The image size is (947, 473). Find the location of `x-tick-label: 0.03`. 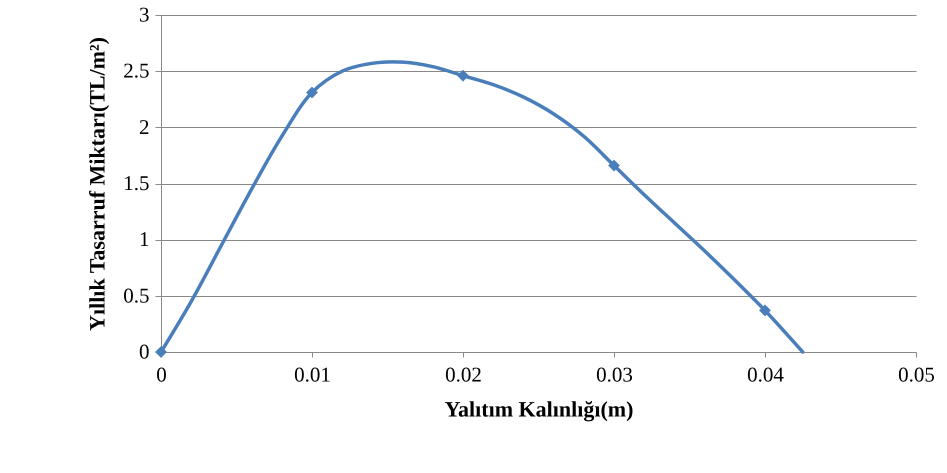

x-tick-label: 0.03 is located at coordinates (614, 374).